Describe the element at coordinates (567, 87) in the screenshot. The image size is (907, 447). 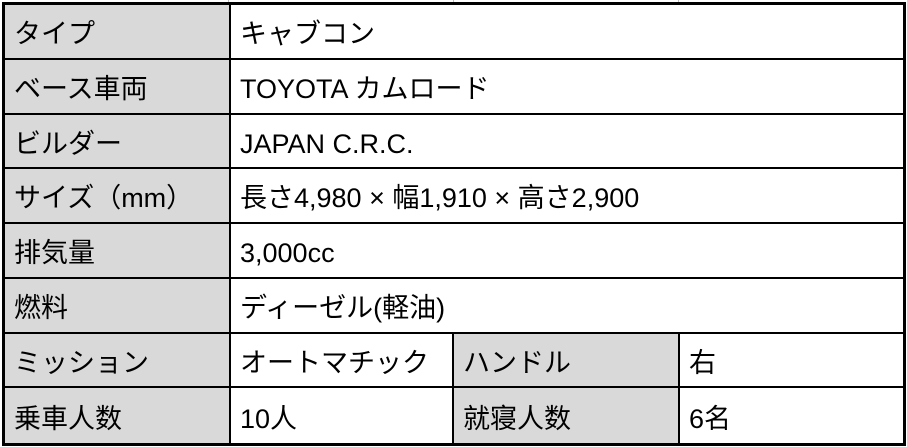
I see `spec-value-base-vehicle: TOYOTA カムロード` at that location.